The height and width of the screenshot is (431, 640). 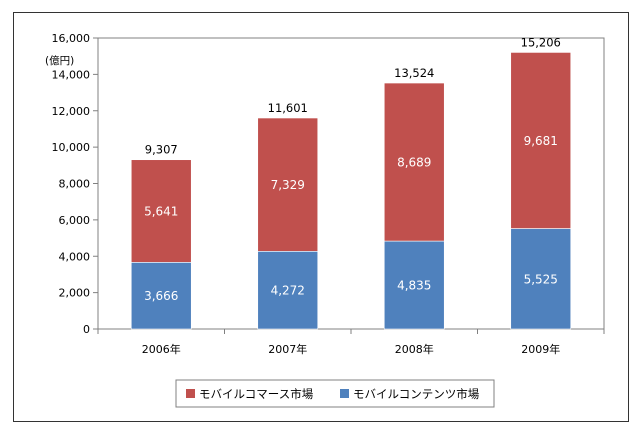 I want to click on legend: モバイルコマース市場 モバイルコンテンツ市場, so click(x=335, y=393).